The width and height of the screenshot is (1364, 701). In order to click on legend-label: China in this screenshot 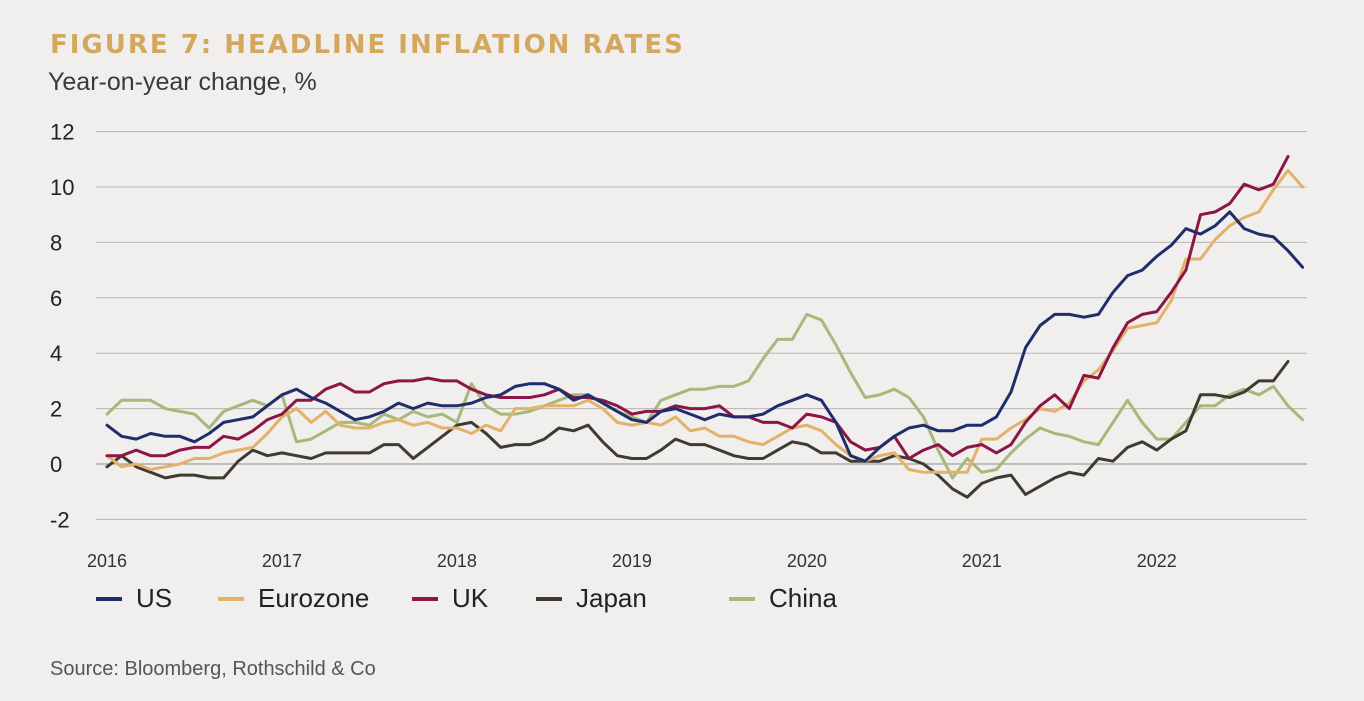, I will do `click(803, 598)`.